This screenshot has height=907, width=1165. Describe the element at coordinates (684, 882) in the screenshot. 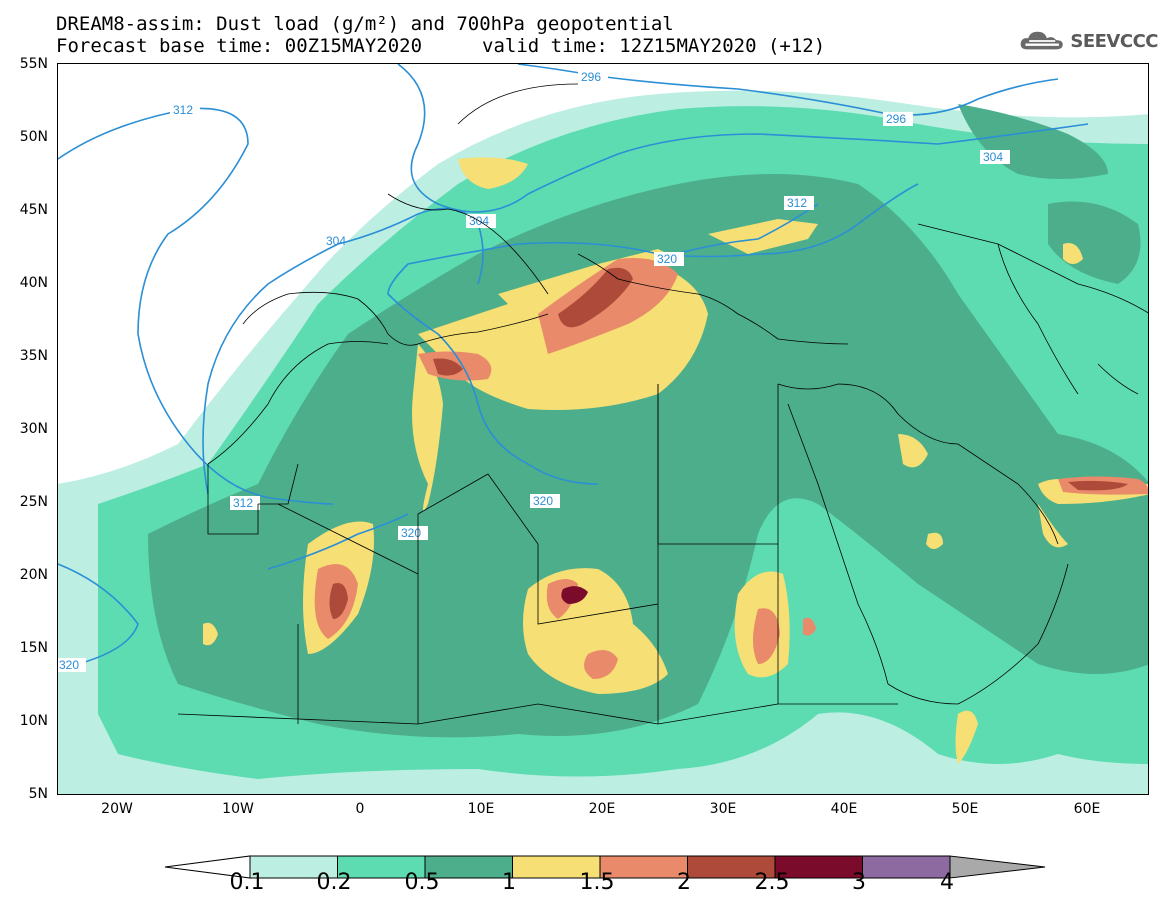

I see `colorbar-label: 2` at that location.